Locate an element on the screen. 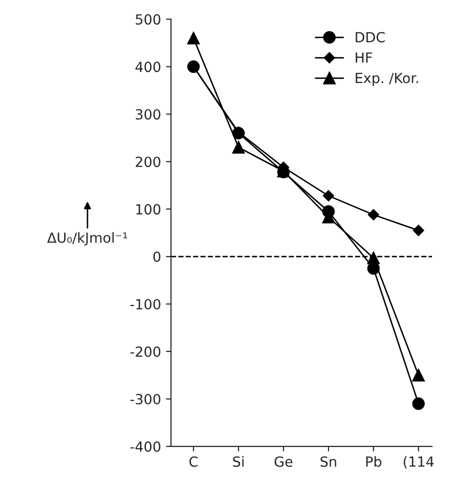 The height and width of the screenshot is (480, 450). y-tick-label: -100 is located at coordinates (145, 304).